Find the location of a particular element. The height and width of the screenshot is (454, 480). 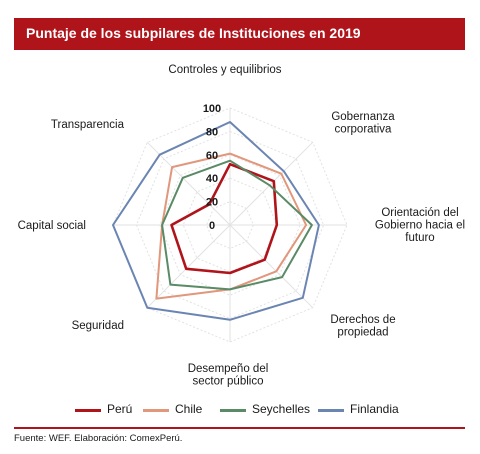

axis-label-0: Controles y equilibrios is located at coordinates (224, 70).